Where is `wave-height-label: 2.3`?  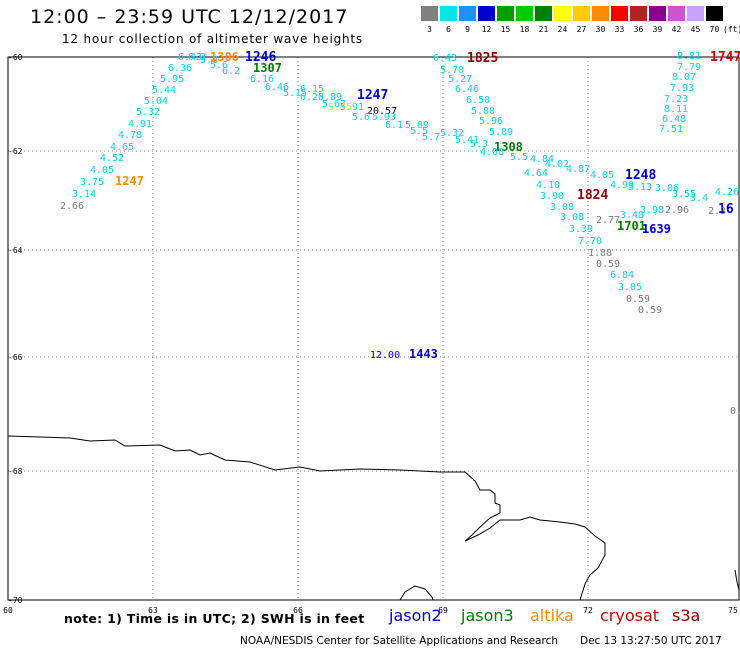
wave-height-label: 2.3 is located at coordinates (717, 211).